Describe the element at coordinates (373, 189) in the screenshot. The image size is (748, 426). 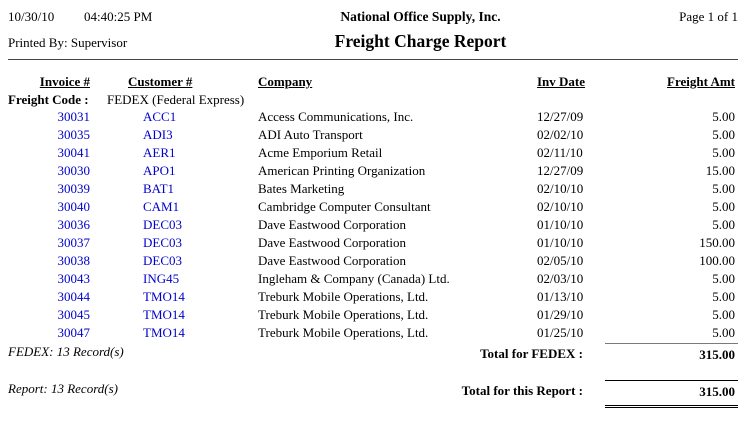
I see `table-row: 30039 BAT1 Bates Marketing 02/10/10 5.00` at that location.